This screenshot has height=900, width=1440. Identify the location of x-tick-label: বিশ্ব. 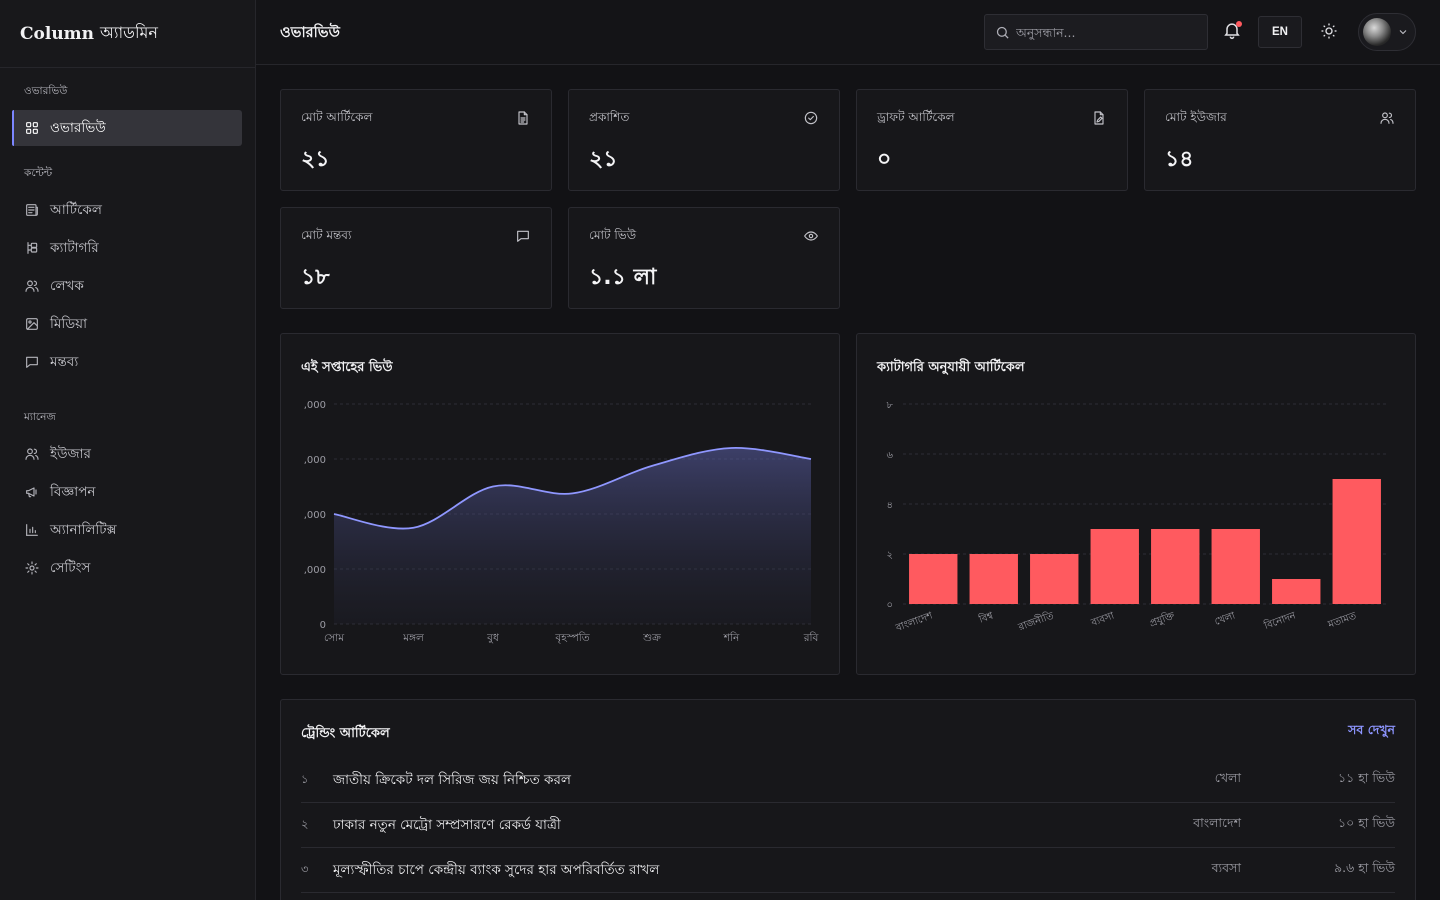
(985, 617).